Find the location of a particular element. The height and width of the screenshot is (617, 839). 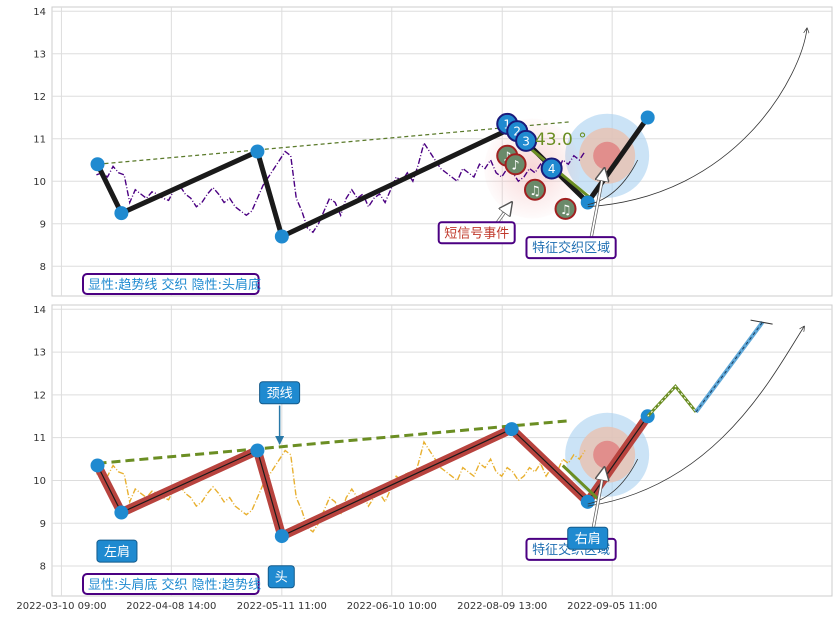

signal-marker-label: 2 is located at coordinates (517, 132).